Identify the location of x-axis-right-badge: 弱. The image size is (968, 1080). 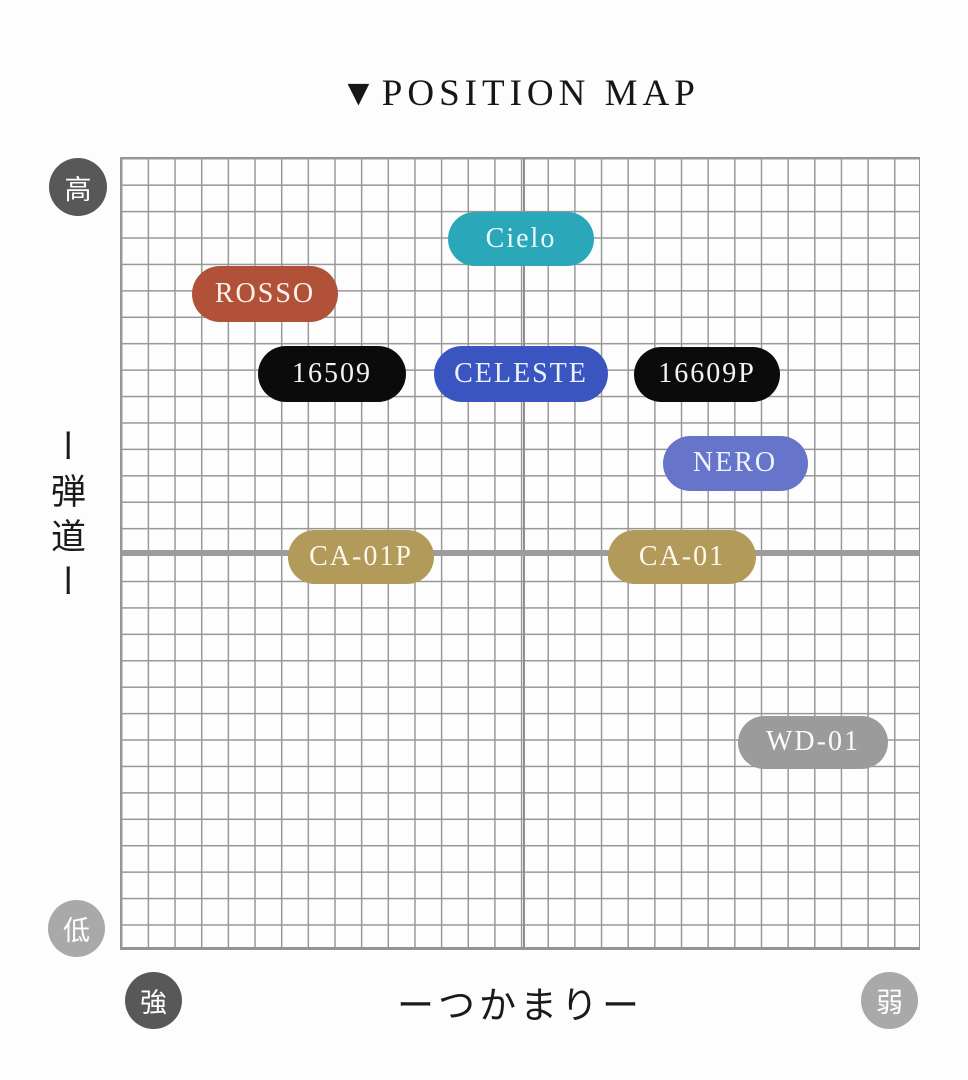
(889, 1000).